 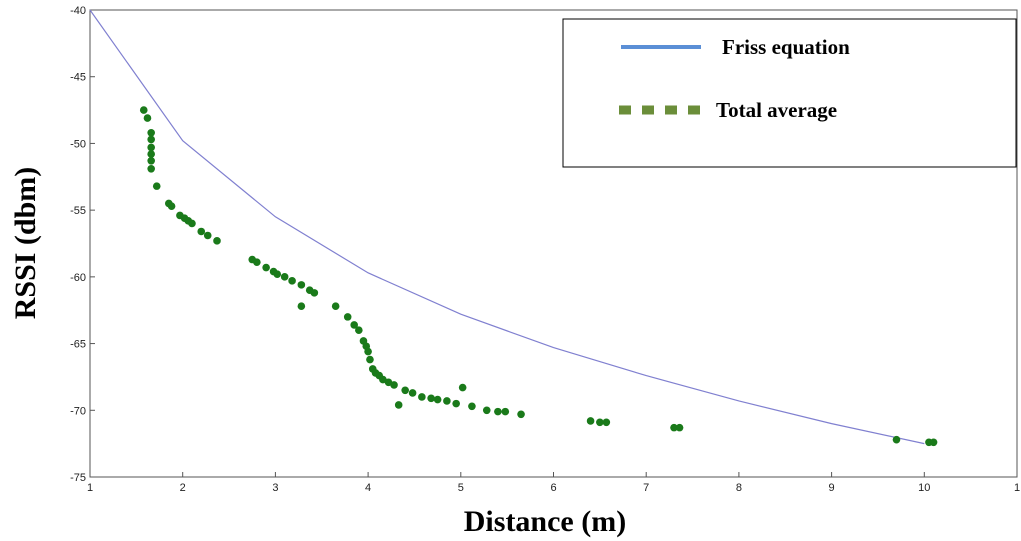 What do you see at coordinates (78, 144) in the screenshot?
I see `y-tick-label: -50` at bounding box center [78, 144].